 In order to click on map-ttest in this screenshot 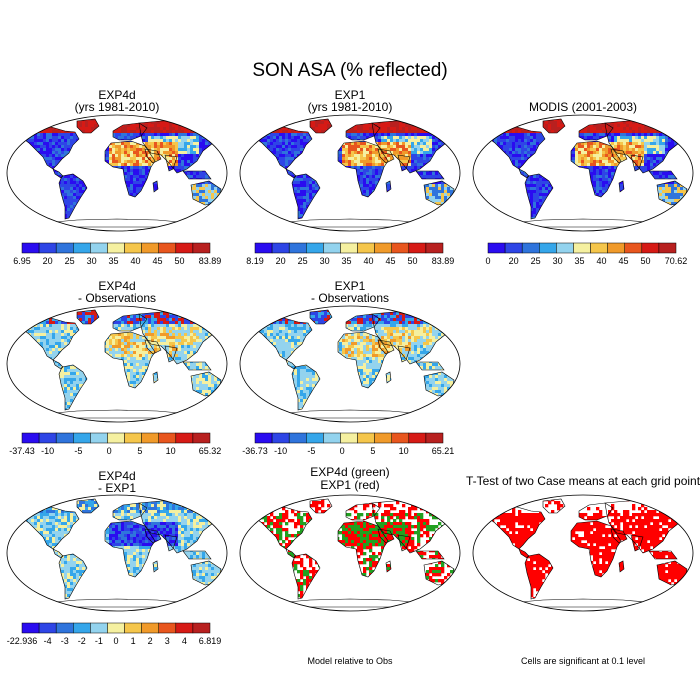, I will do `click(583, 553)`.